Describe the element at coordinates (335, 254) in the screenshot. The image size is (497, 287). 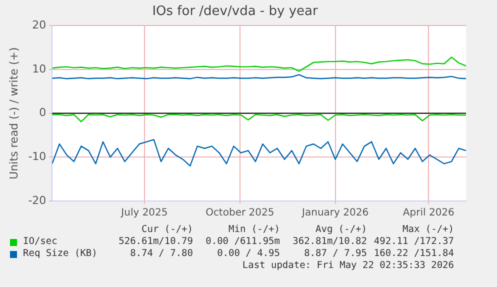
I see `text: 8.87 / 7.95` at that location.